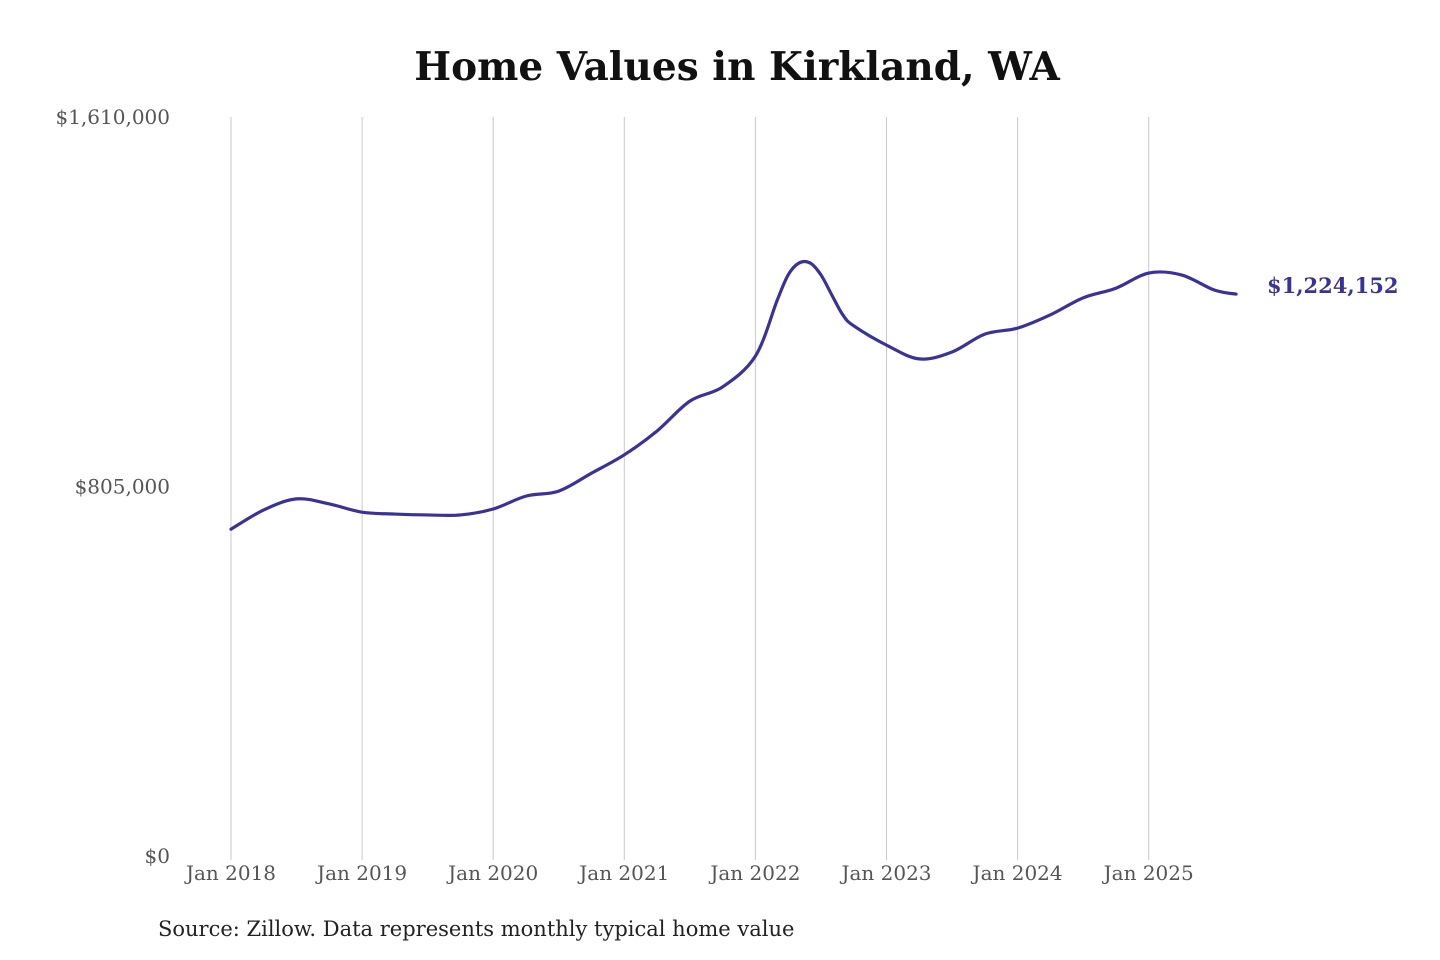 This screenshot has height=960, width=1440. Describe the element at coordinates (754, 873) in the screenshot. I see `x-tick-label: Jan 2022` at that location.